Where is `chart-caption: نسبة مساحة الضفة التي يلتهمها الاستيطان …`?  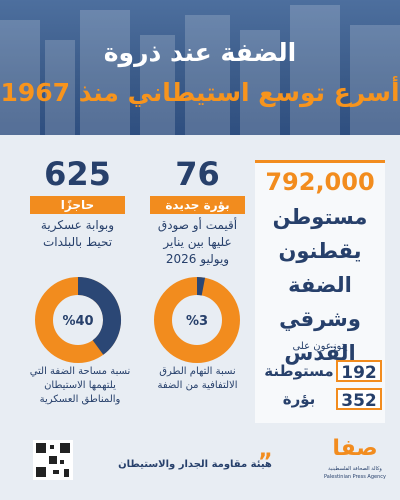
chart-caption: نسبة مساحة الضفة التي يلتهمها الاستيطان … is located at coordinates (80, 385).